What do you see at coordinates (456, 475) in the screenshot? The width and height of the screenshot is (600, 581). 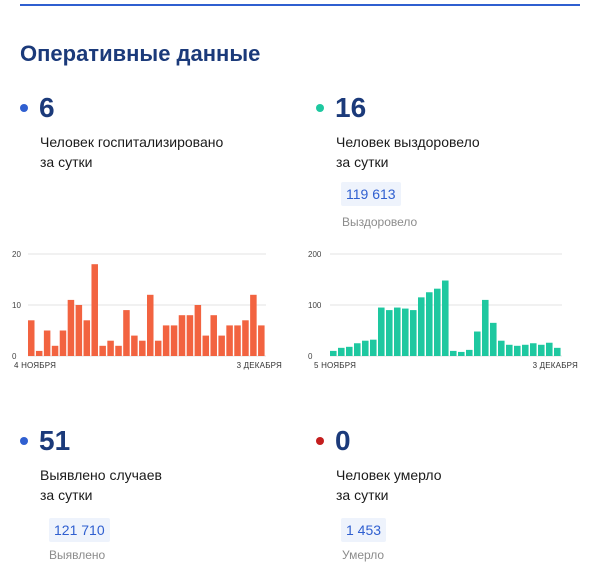 I see `deaths-desc-line1: Человек умерло` at bounding box center [456, 475].